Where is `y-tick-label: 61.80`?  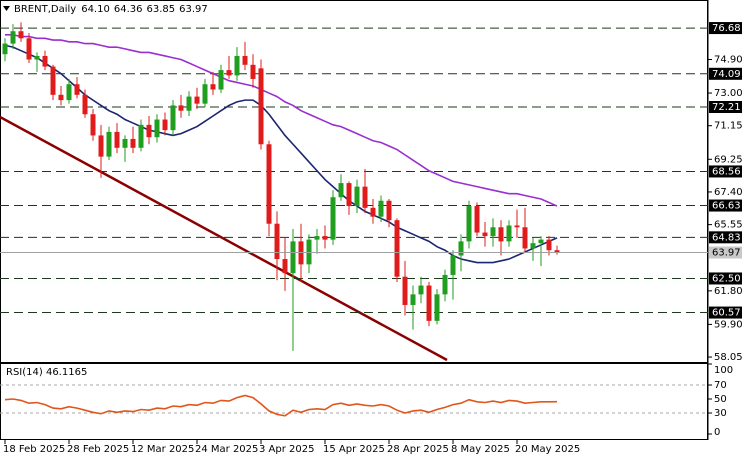 y-tick-label: 61.80 is located at coordinates (728, 291).